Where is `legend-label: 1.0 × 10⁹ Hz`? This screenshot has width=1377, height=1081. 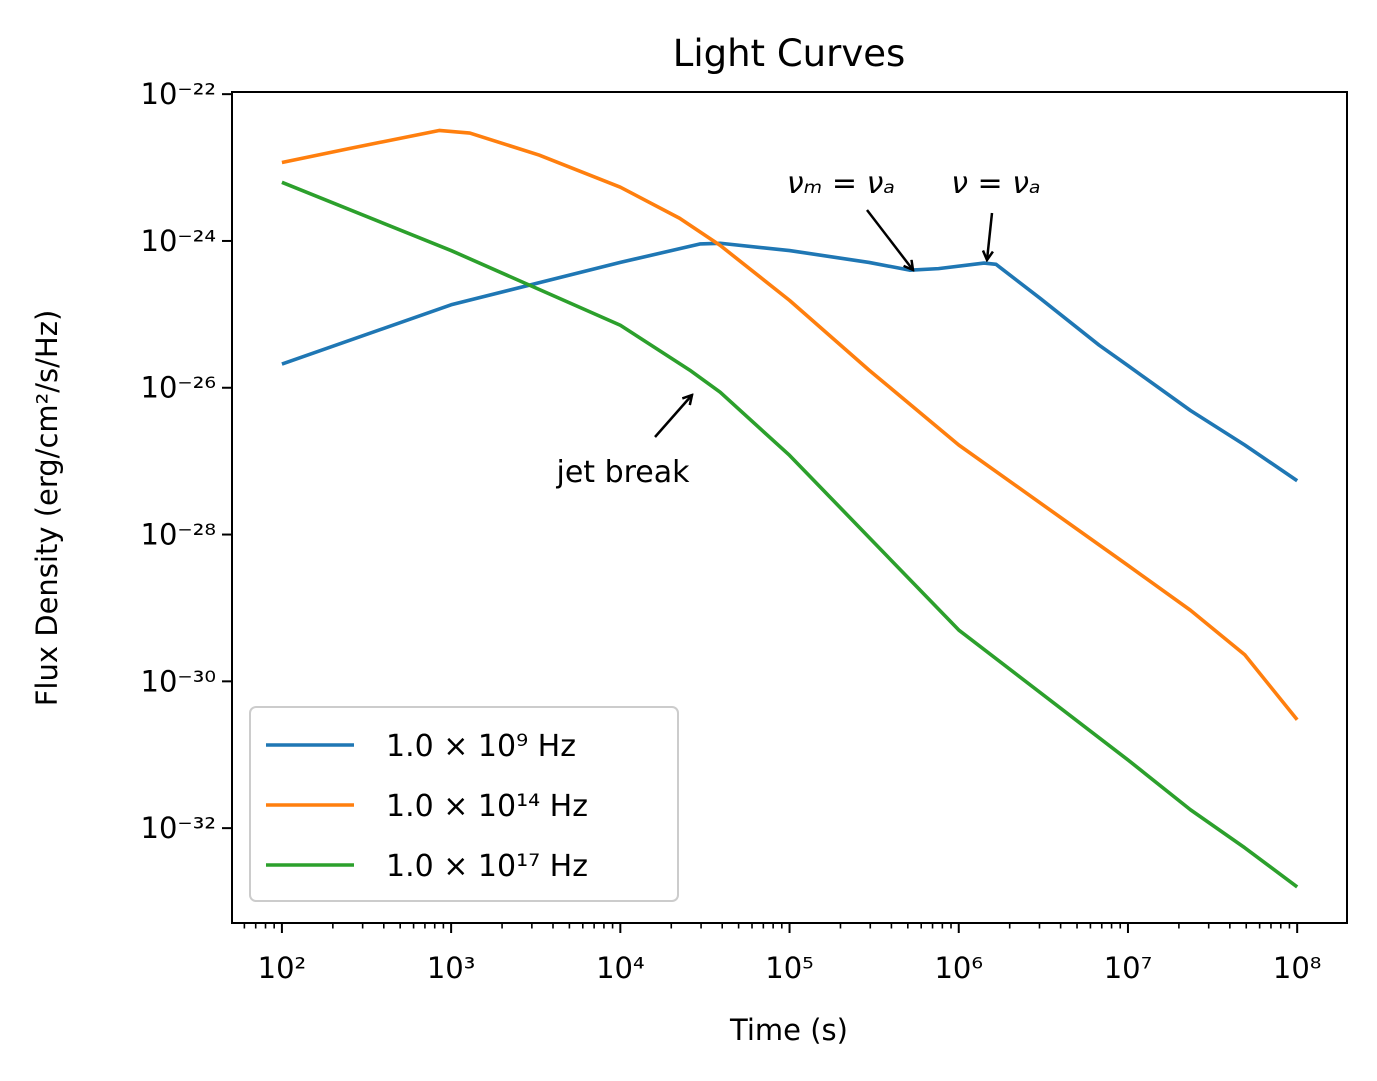 legend-label: 1.0 × 10⁹ Hz is located at coordinates (481, 746).